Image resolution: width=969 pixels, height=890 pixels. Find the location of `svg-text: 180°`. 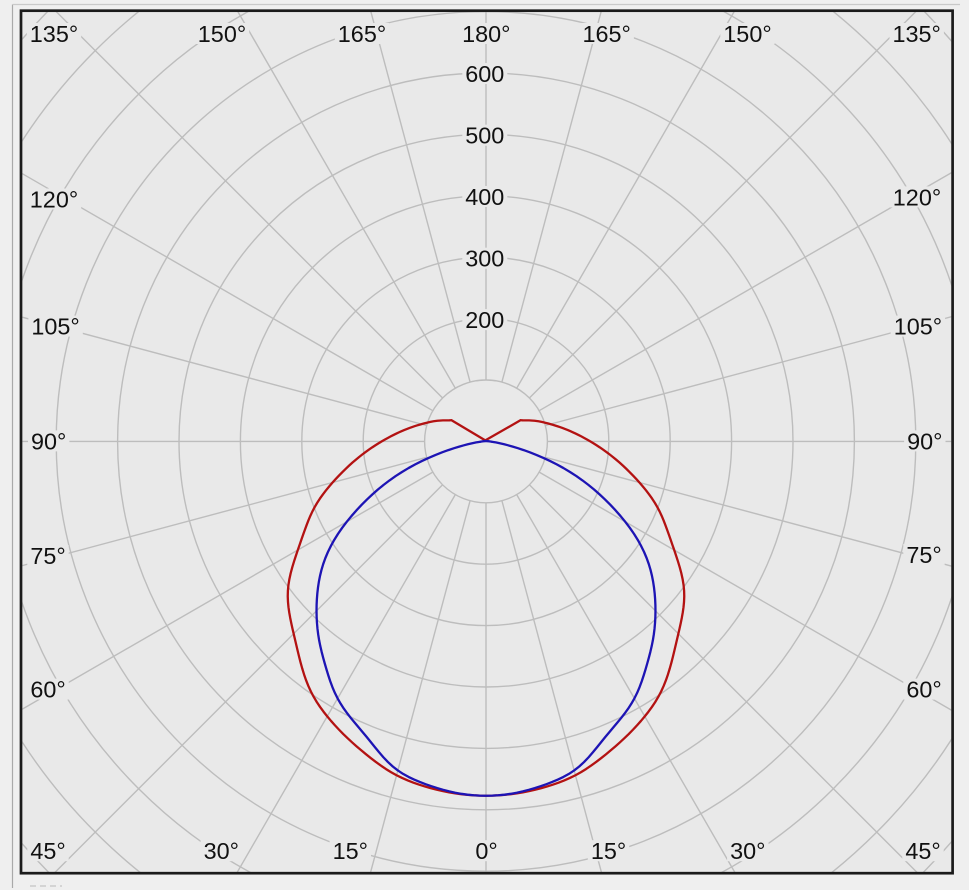

svg-text: 180° is located at coordinates (486, 34).